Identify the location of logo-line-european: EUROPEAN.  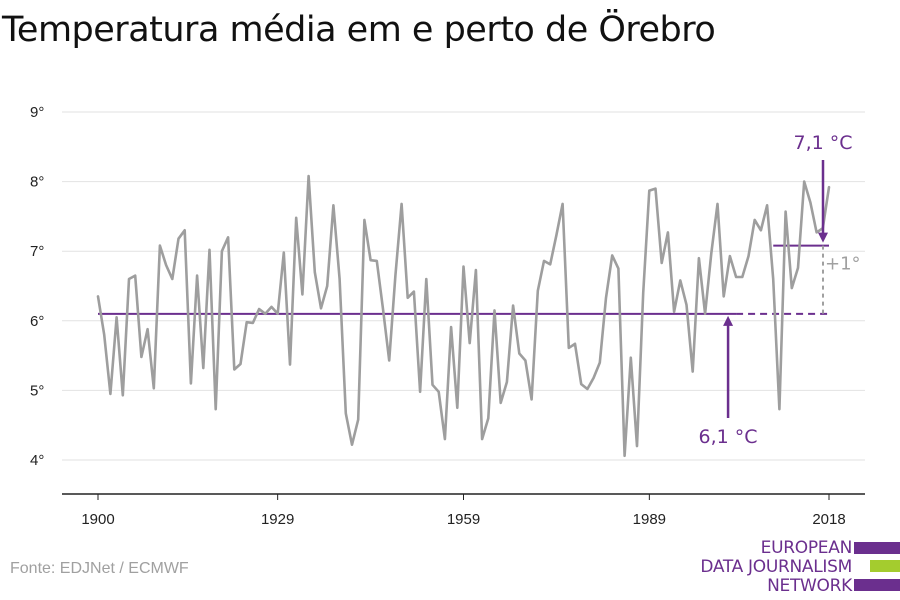
(806, 548).